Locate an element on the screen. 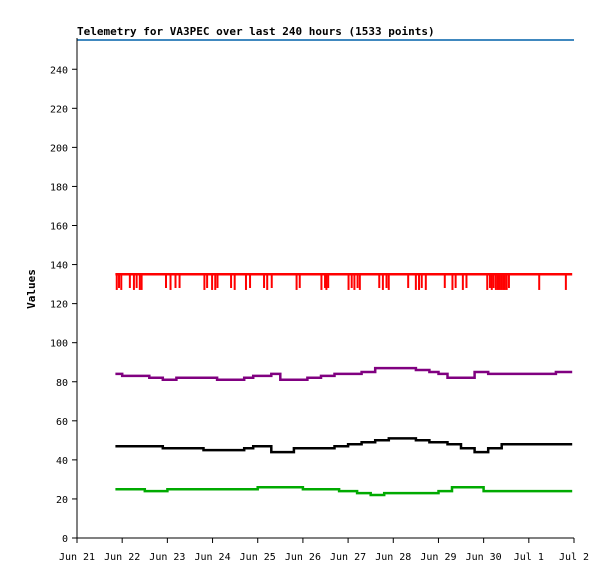 The height and width of the screenshot is (579, 615). y-tick-label: 200 is located at coordinates (59, 148).